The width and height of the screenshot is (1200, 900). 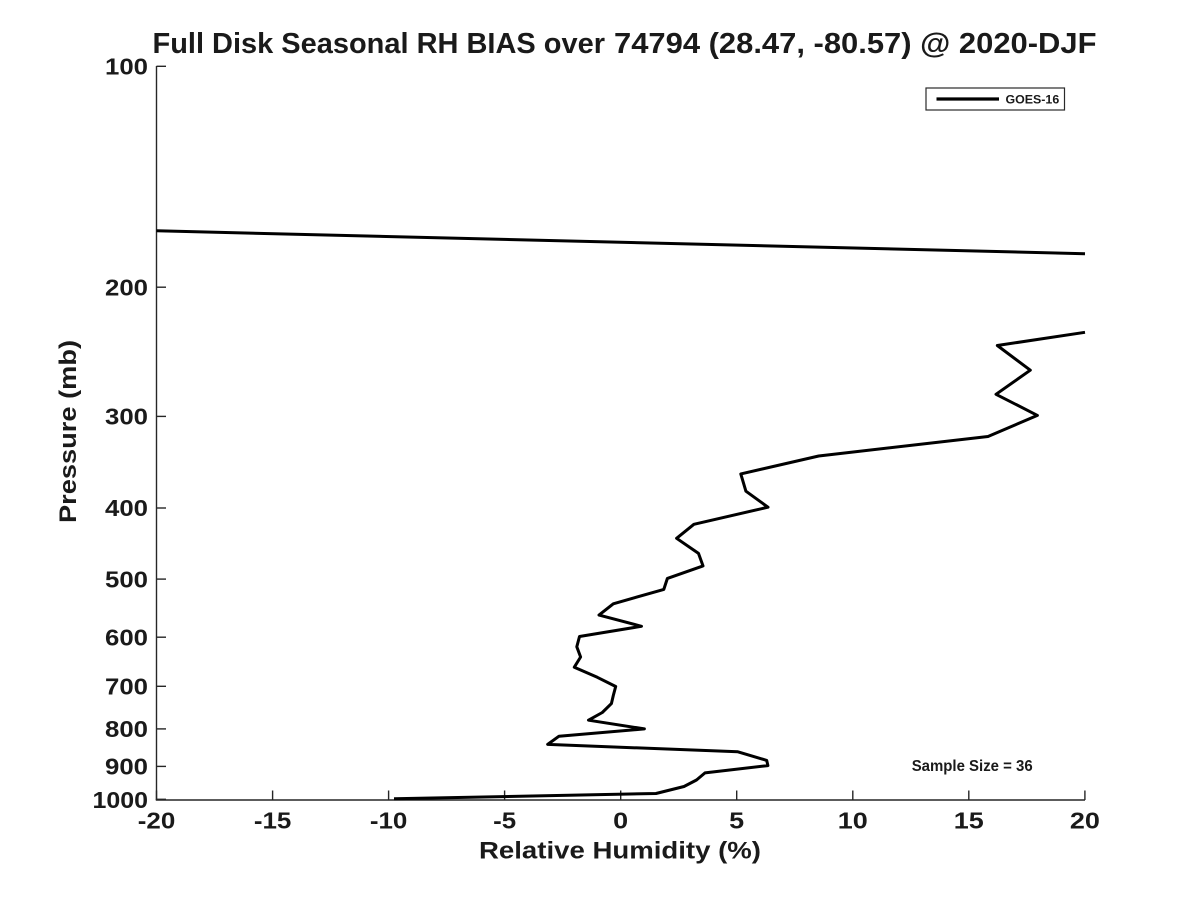 I want to click on svg-text: 100, so click(x=126, y=67).